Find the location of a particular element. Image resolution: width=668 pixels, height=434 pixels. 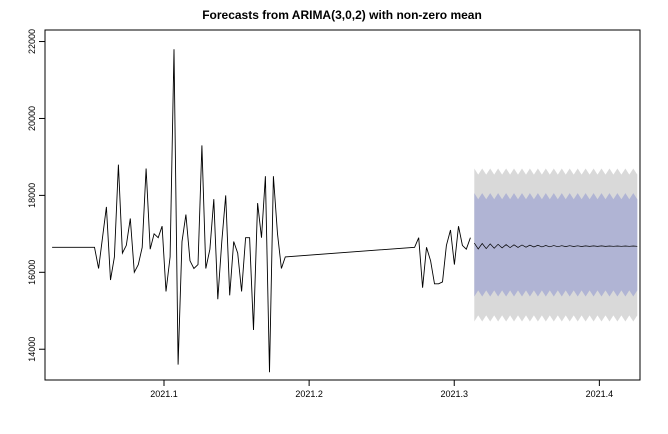

forecast-mean-series is located at coordinates (556, 246).